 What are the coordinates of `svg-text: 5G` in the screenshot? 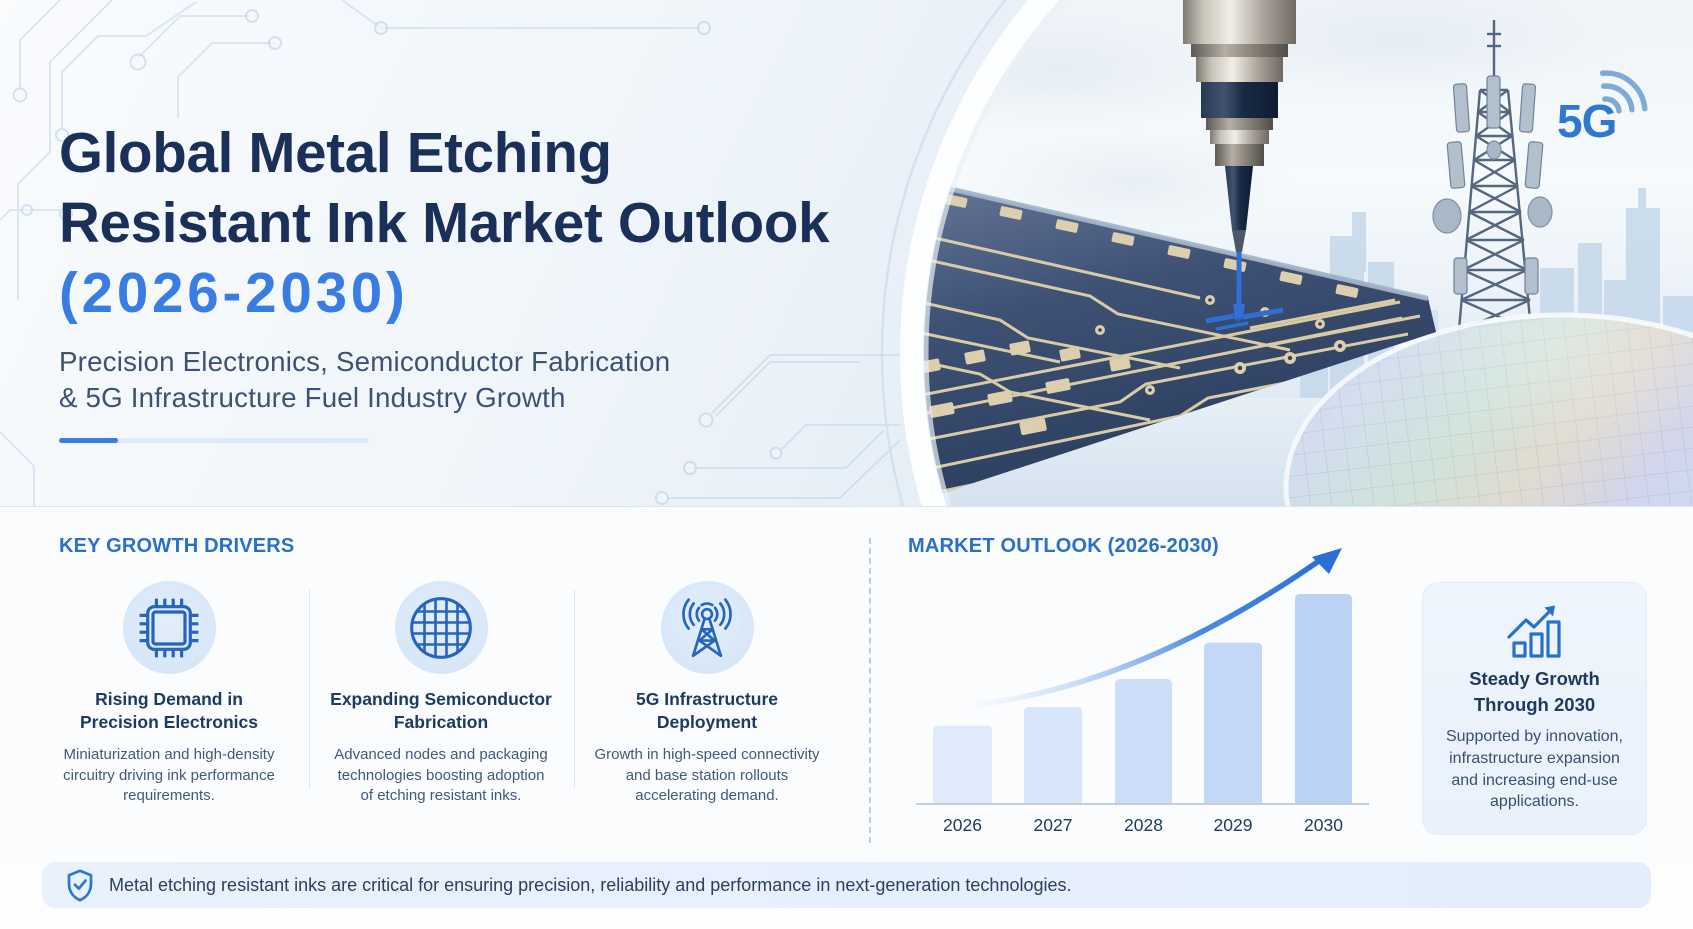 It's located at (1586, 121).